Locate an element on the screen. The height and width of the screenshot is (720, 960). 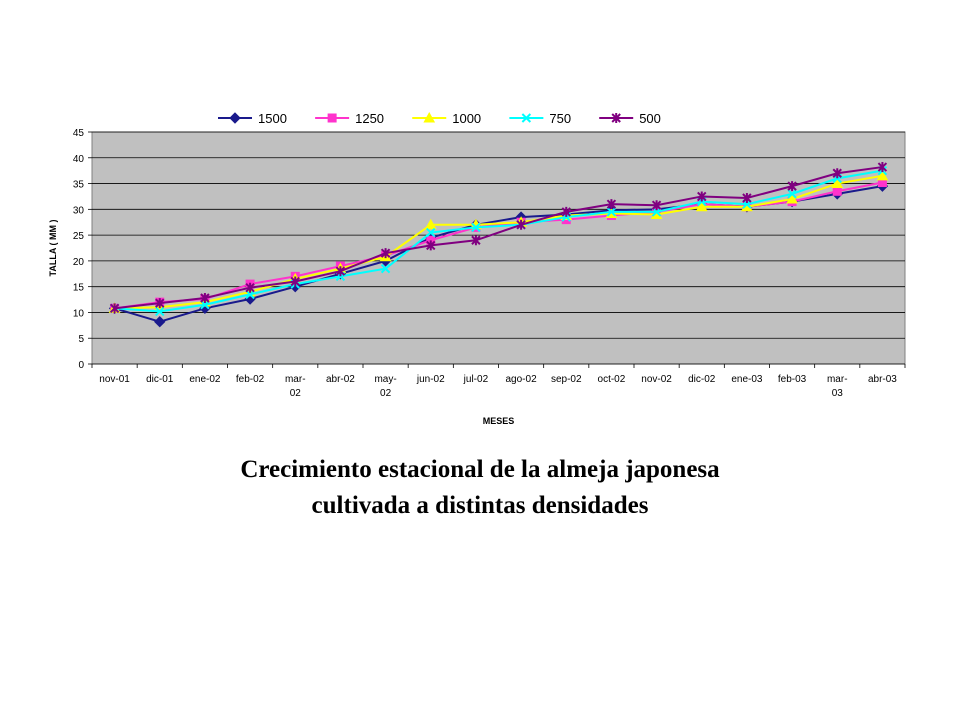
x-tick-label: abr-02 is located at coordinates (340, 379).